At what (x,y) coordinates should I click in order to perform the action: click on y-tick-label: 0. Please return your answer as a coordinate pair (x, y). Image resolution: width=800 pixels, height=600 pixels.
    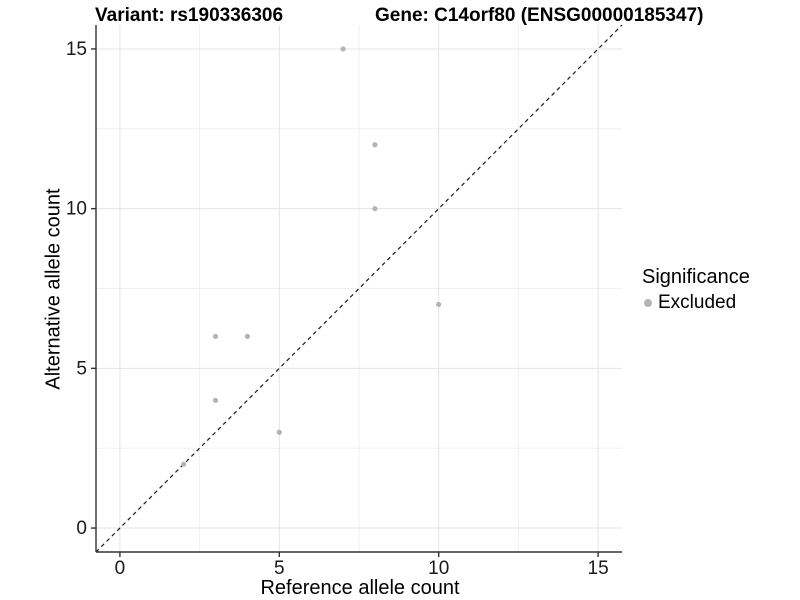
    Looking at the image, I should click on (81, 528).